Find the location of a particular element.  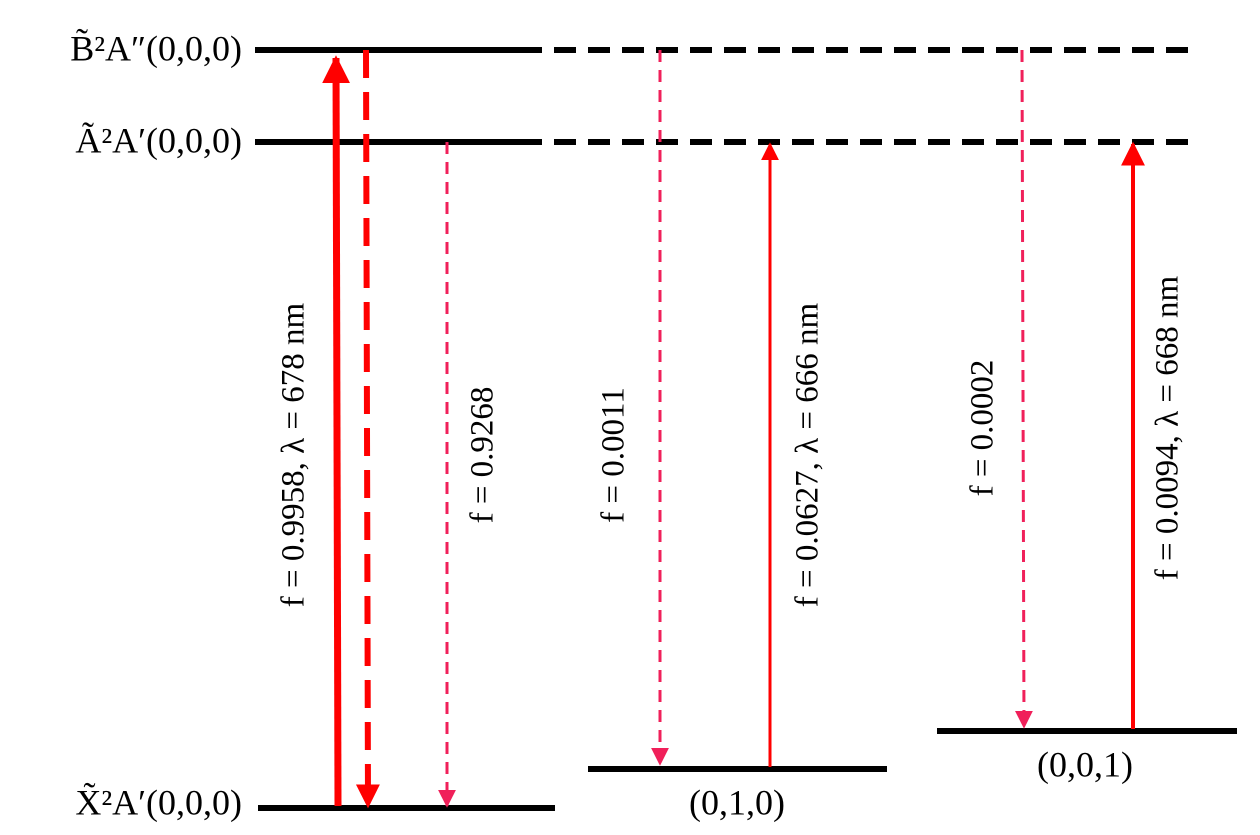

transition-label: f = 0.0002 is located at coordinates (983, 428).